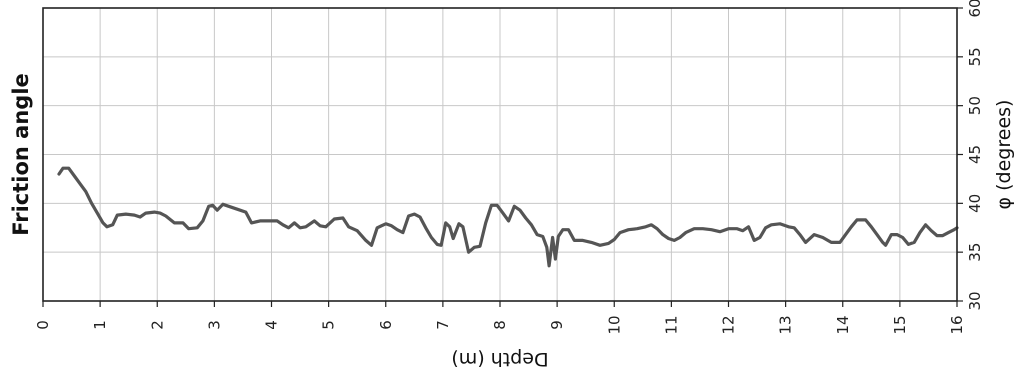  I want to click on x-axis-title: Depth (m), so click(499, 359).